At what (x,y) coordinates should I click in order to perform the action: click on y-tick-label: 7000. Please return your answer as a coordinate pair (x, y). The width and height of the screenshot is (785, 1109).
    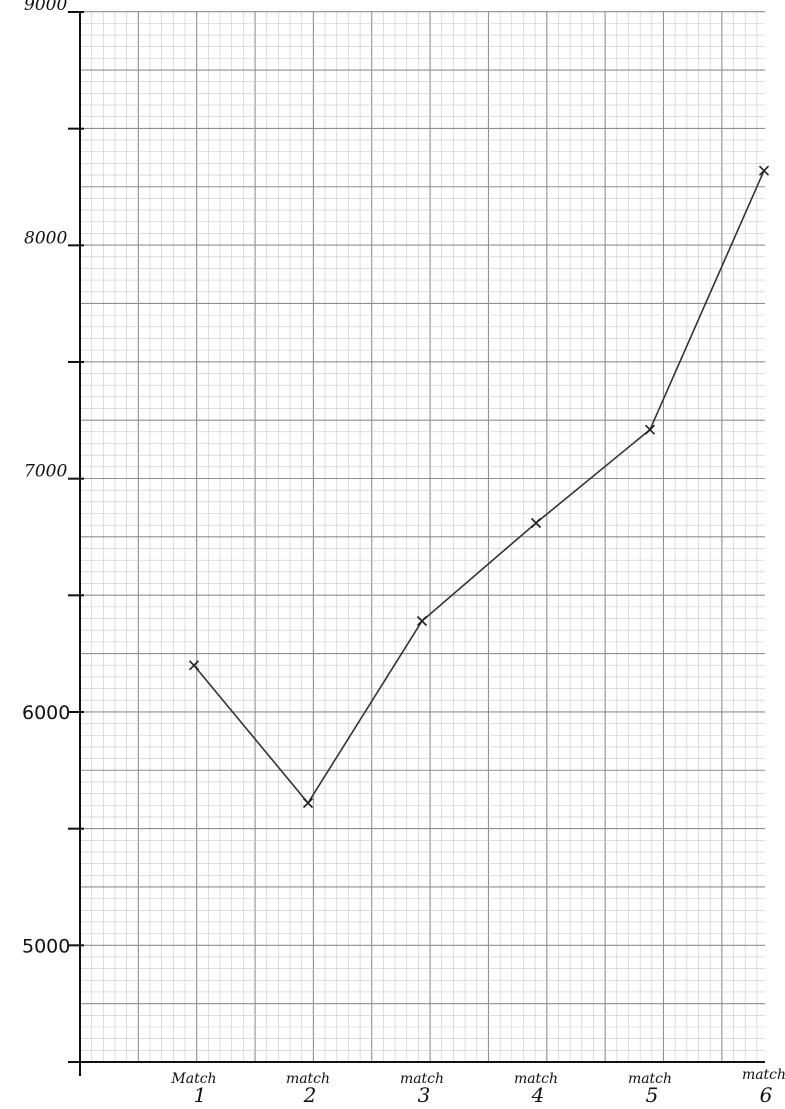
    Looking at the image, I should click on (45, 472).